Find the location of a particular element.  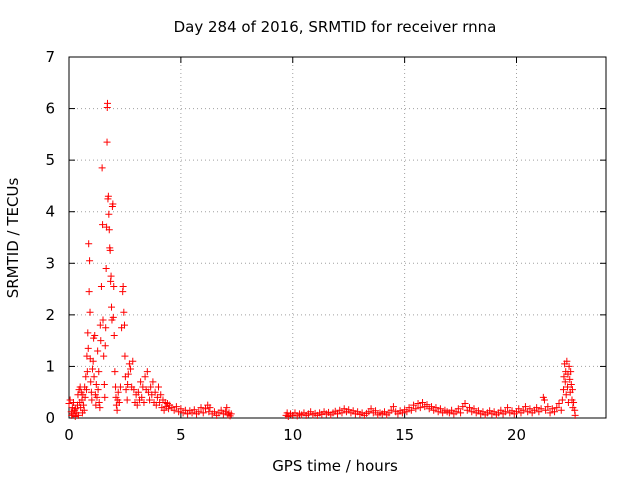

y-tick-label: 0 is located at coordinates (50, 418).